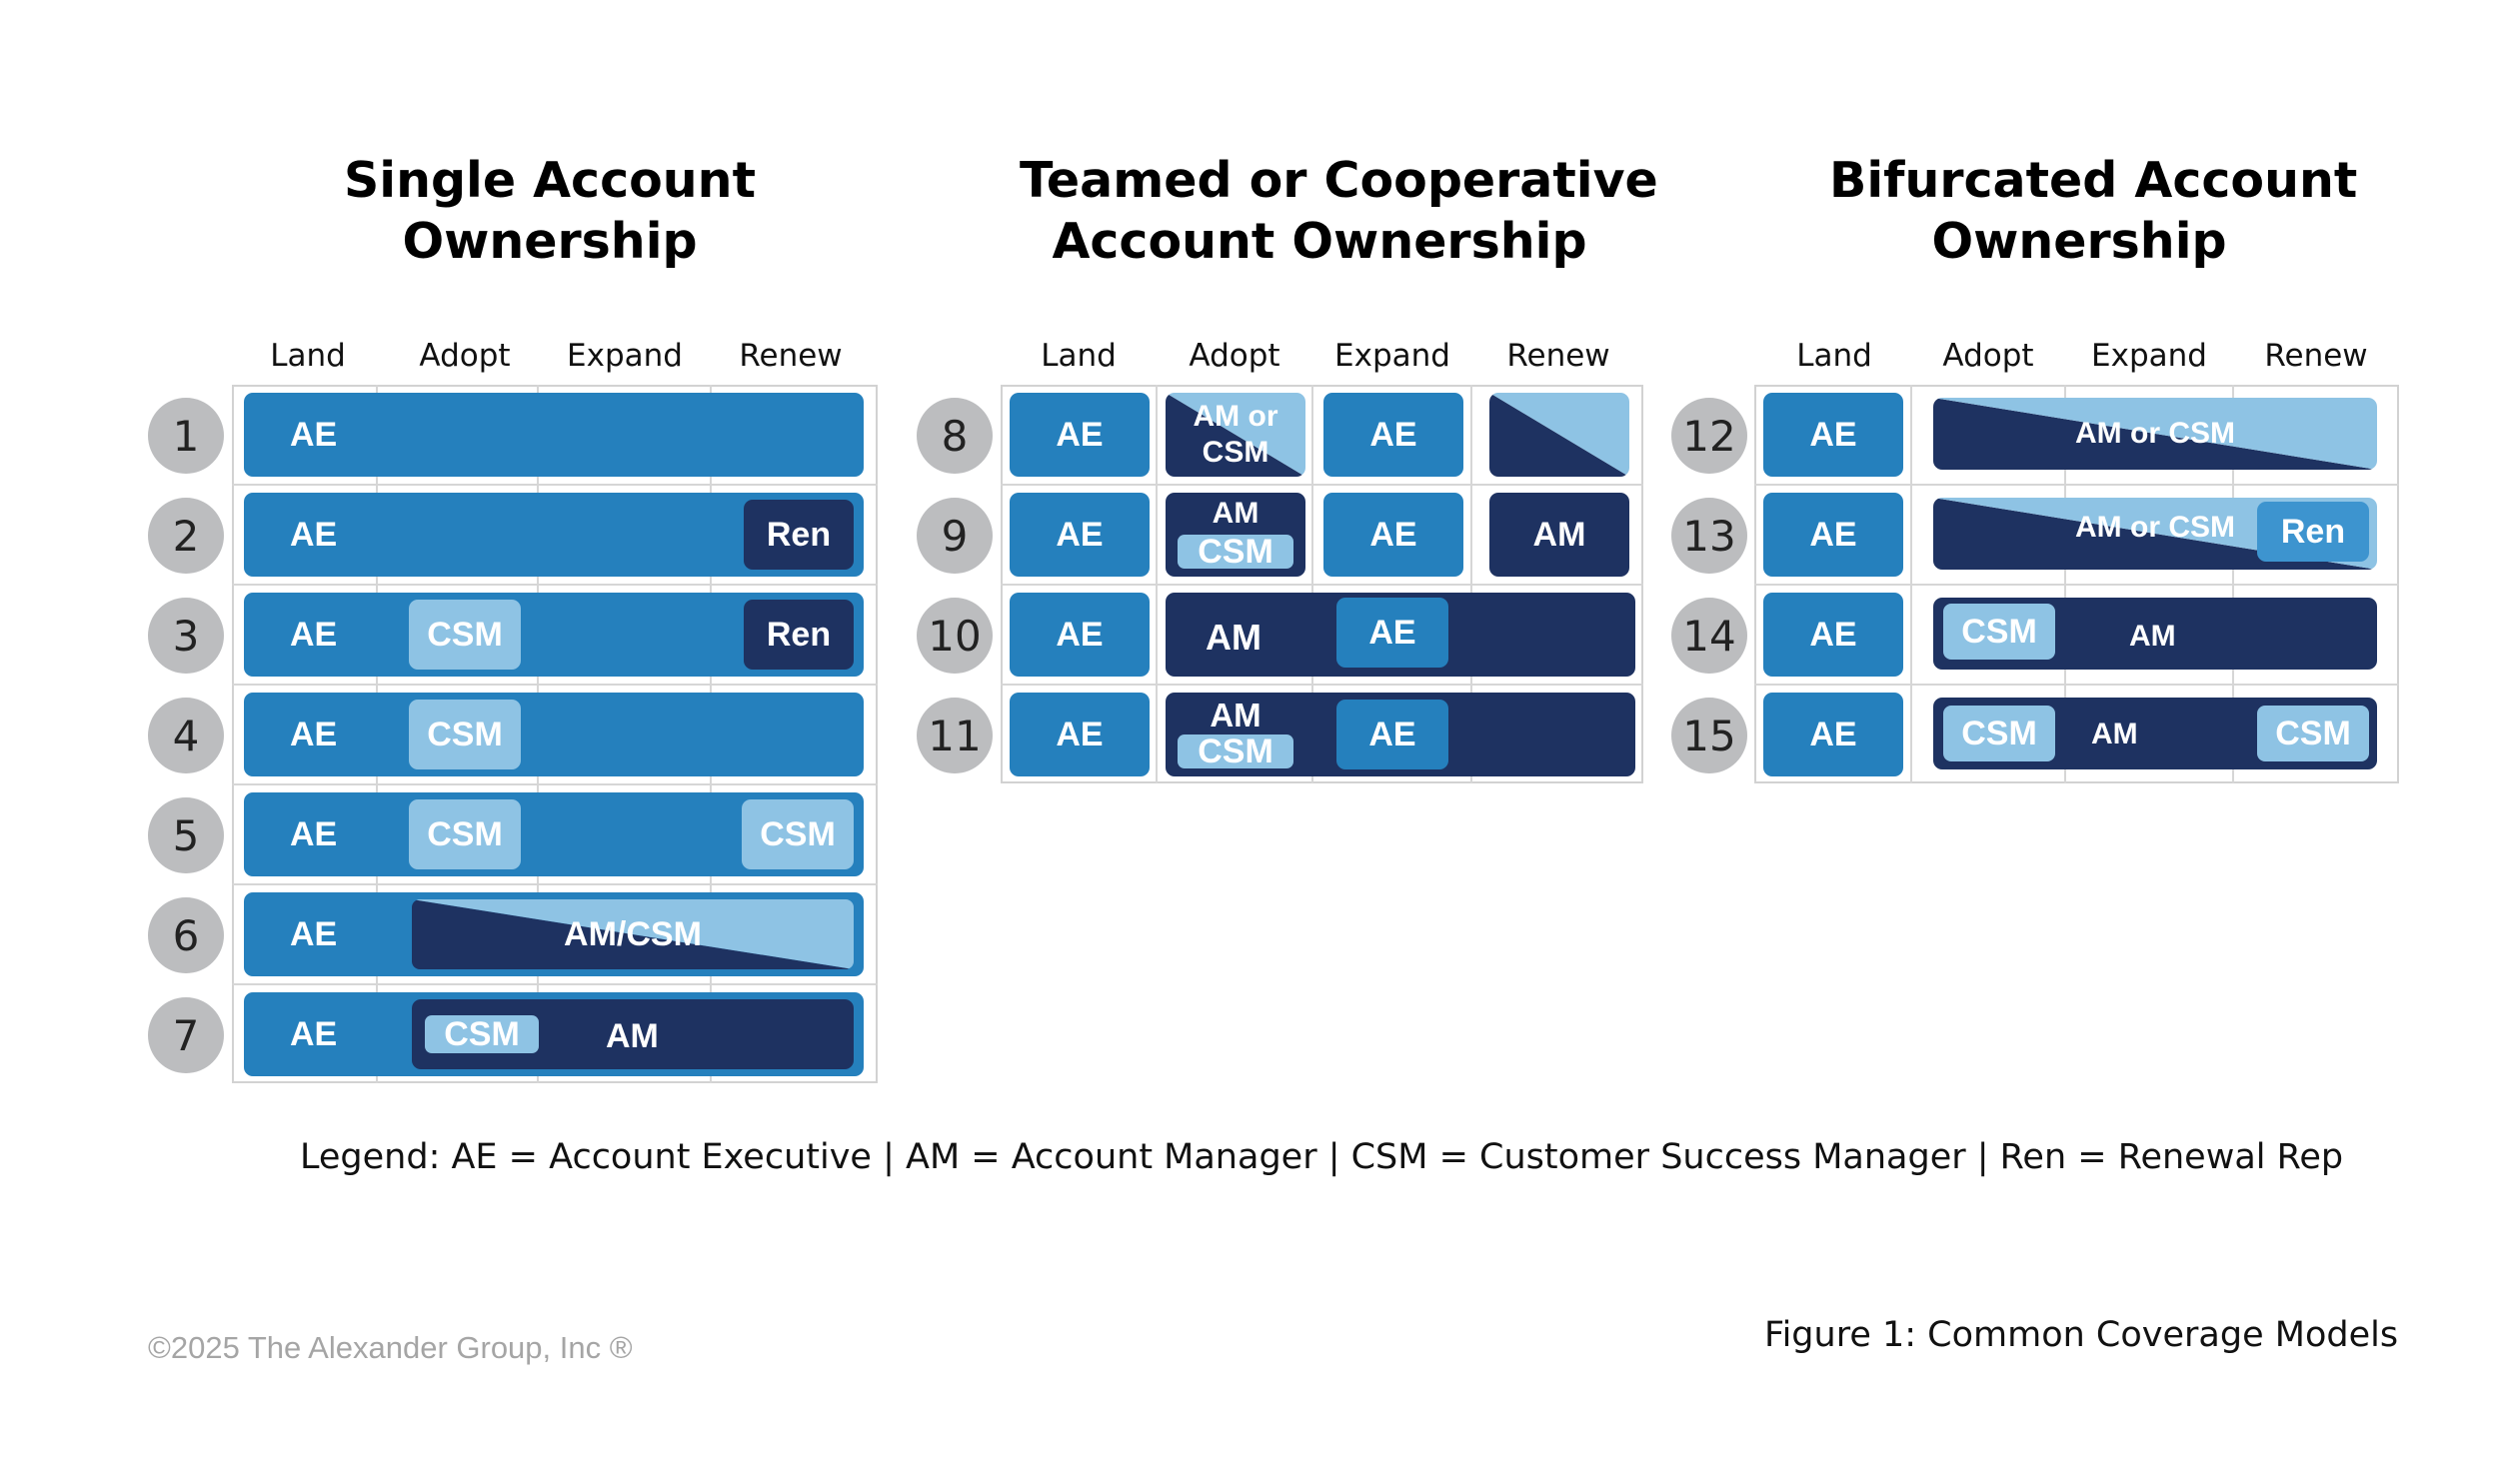  What do you see at coordinates (186, 636) in the screenshot?
I see `row-number: 3` at bounding box center [186, 636].